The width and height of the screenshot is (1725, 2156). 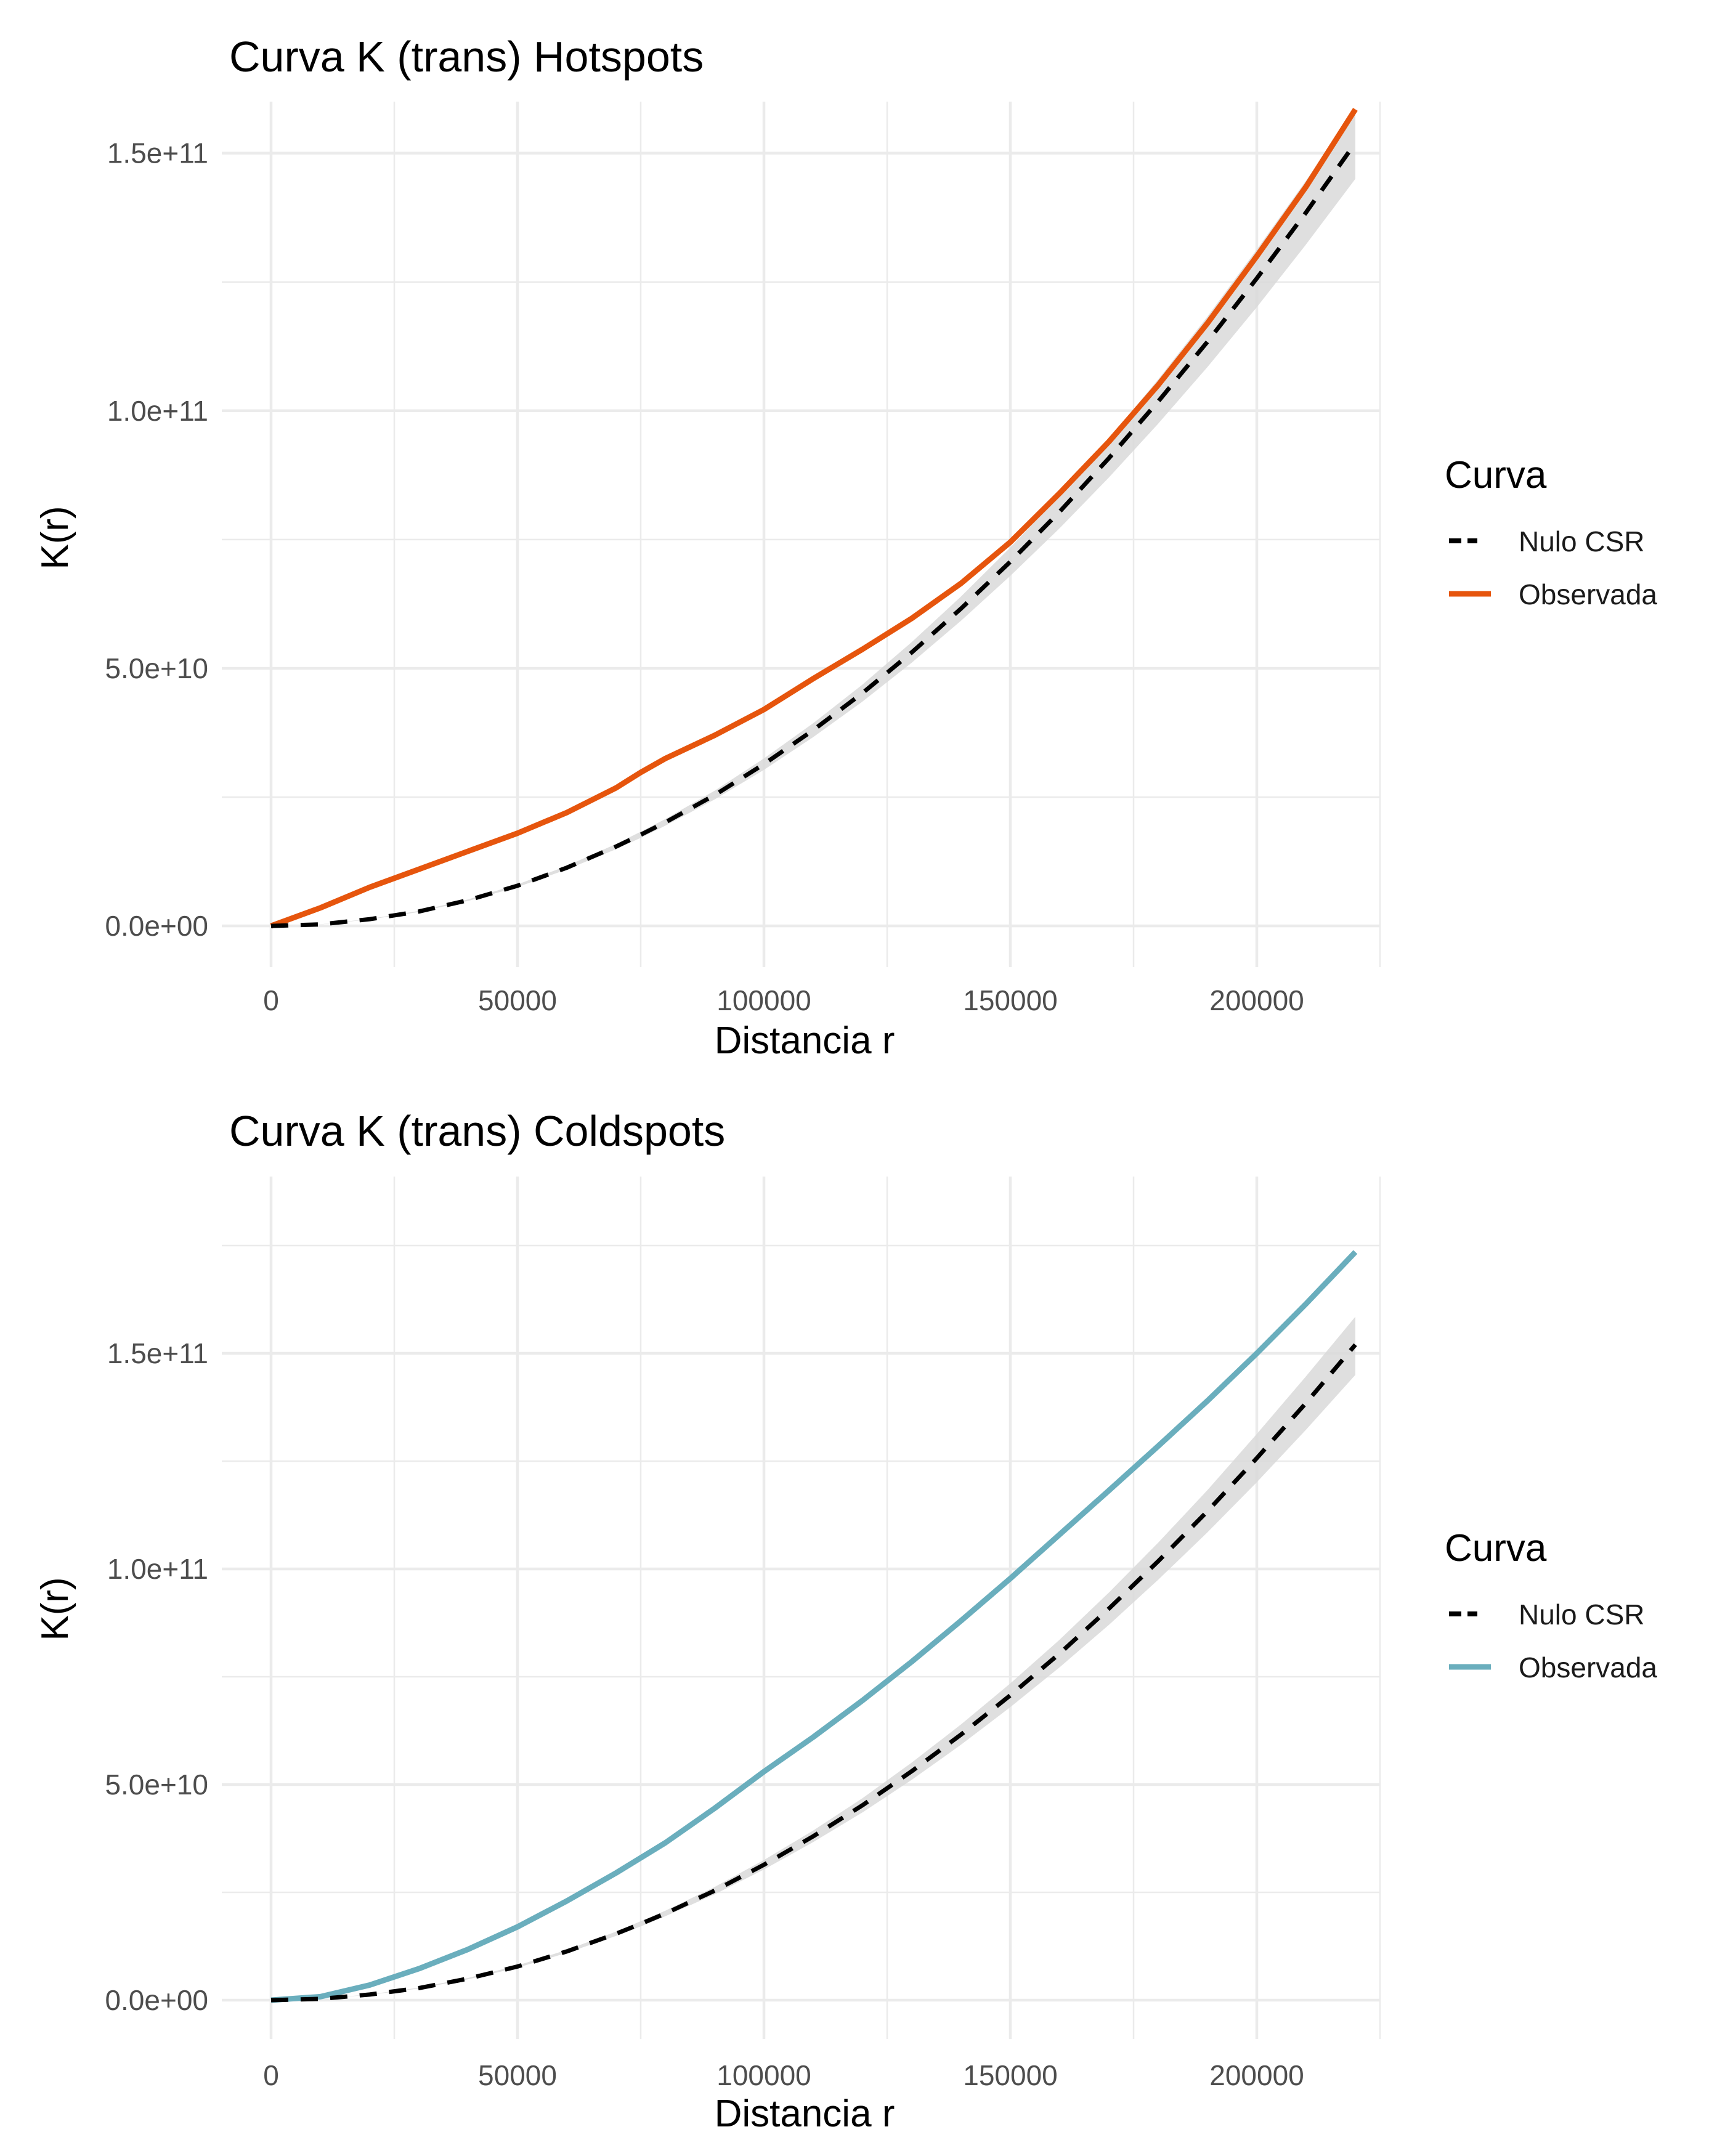 What do you see at coordinates (467, 57) in the screenshot?
I see `chart-title: Curva K (trans) Hotspots` at bounding box center [467, 57].